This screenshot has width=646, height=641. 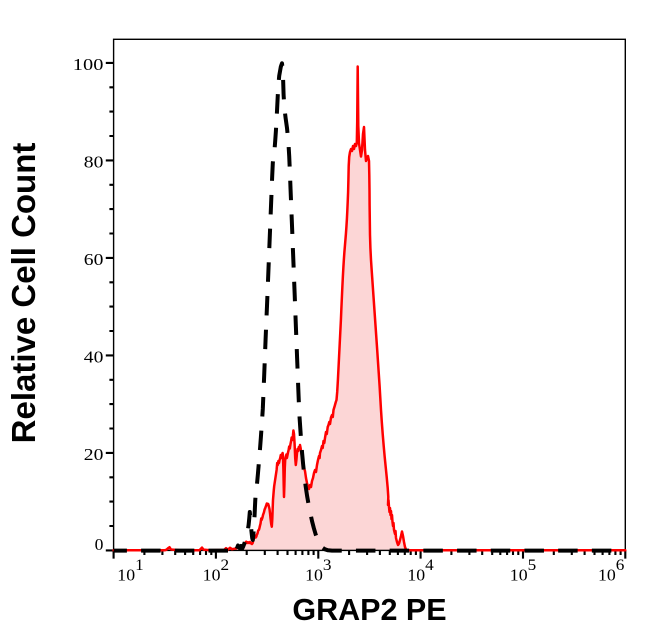 I want to click on svg-text: 4, so click(x=429, y=565).